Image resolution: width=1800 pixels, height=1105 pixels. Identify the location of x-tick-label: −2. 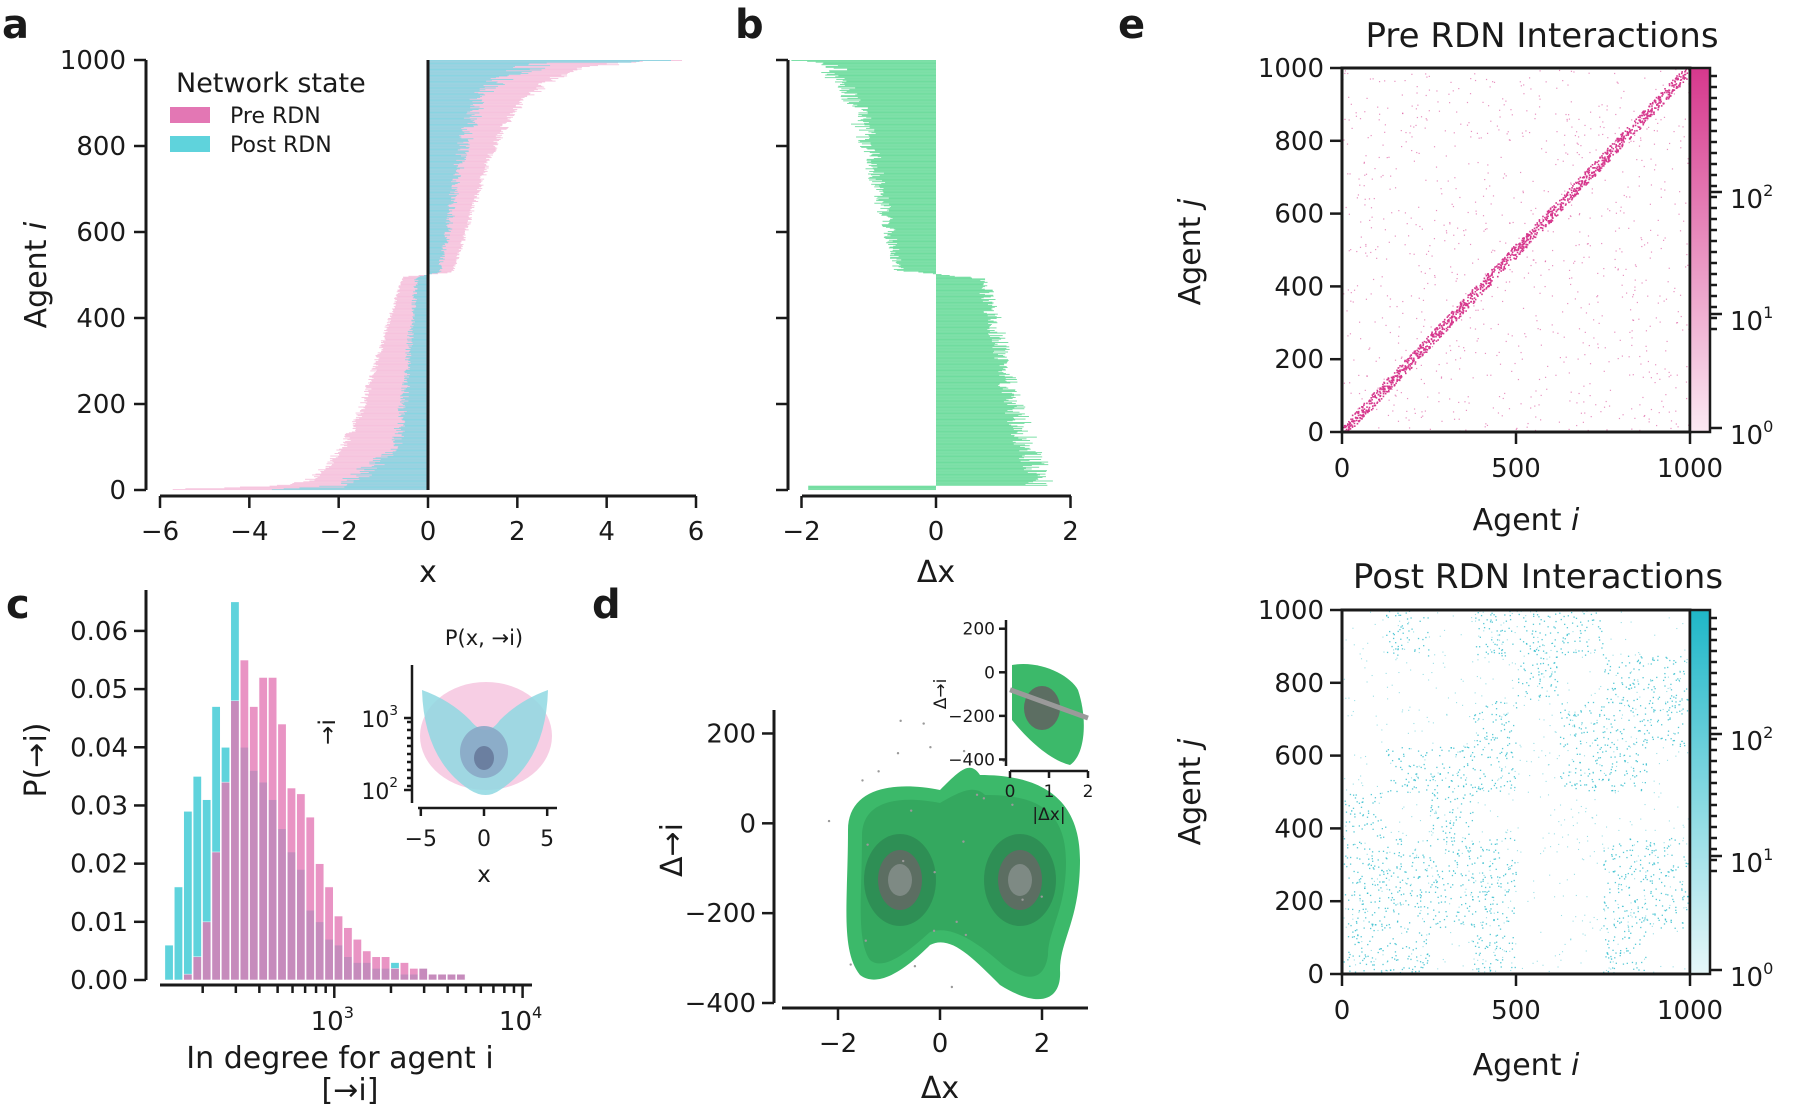
(339, 532).